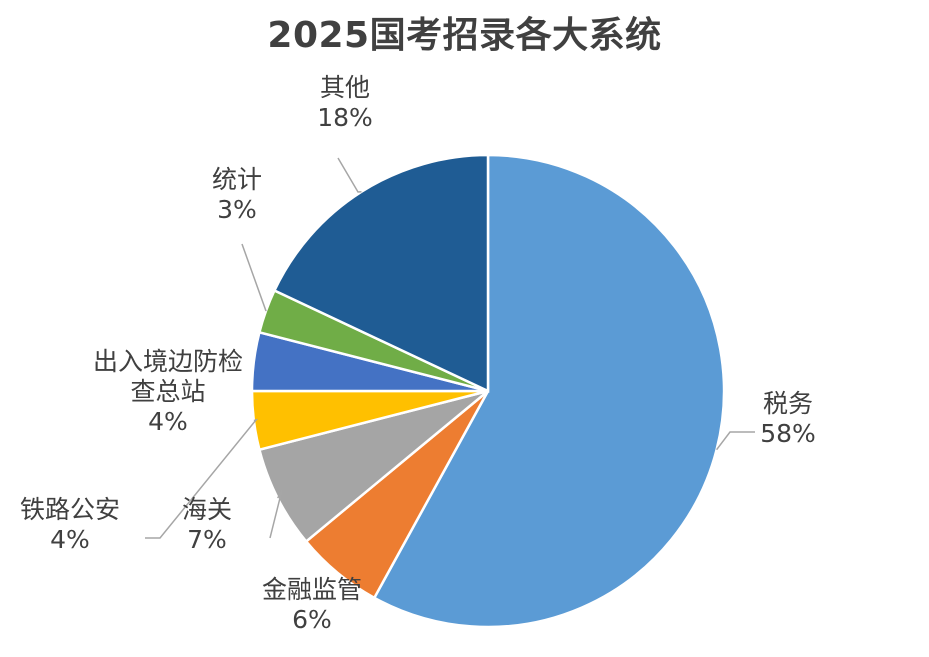 The image size is (929, 657). Describe the element at coordinates (207, 539) in the screenshot. I see `slice-label-percent-3: 7%` at that location.